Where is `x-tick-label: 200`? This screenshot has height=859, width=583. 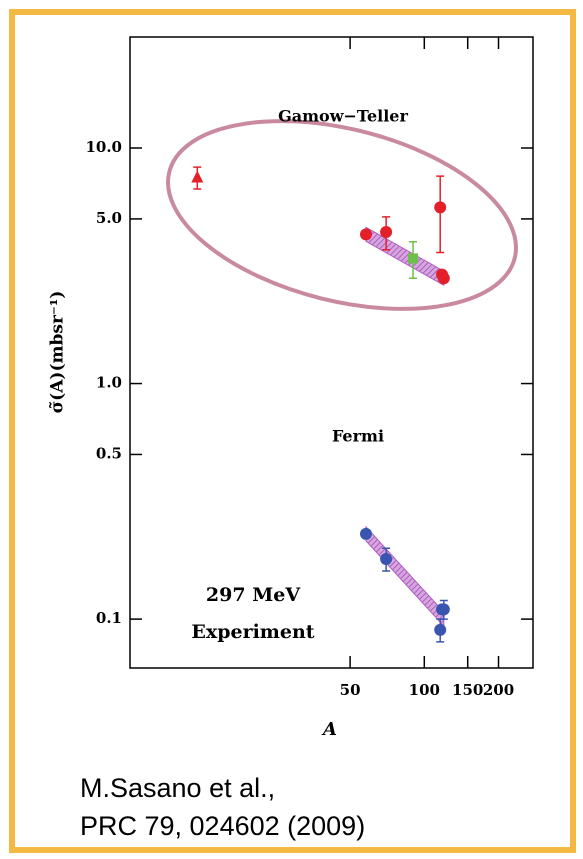
x-tick-label: 200 is located at coordinates (498, 690).